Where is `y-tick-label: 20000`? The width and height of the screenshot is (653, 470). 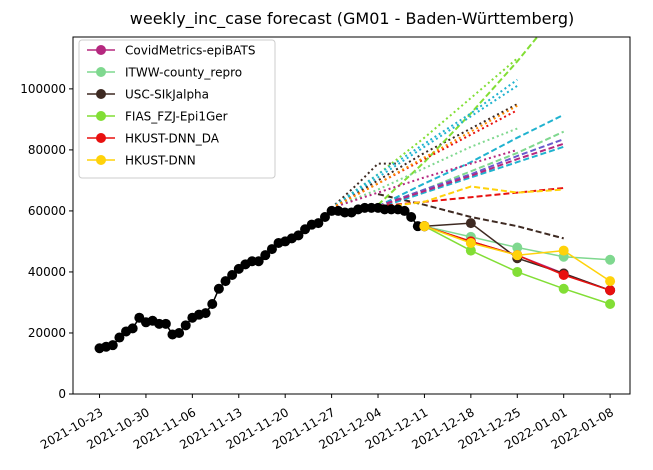 y-tick-label: 20000 is located at coordinates (47, 333).